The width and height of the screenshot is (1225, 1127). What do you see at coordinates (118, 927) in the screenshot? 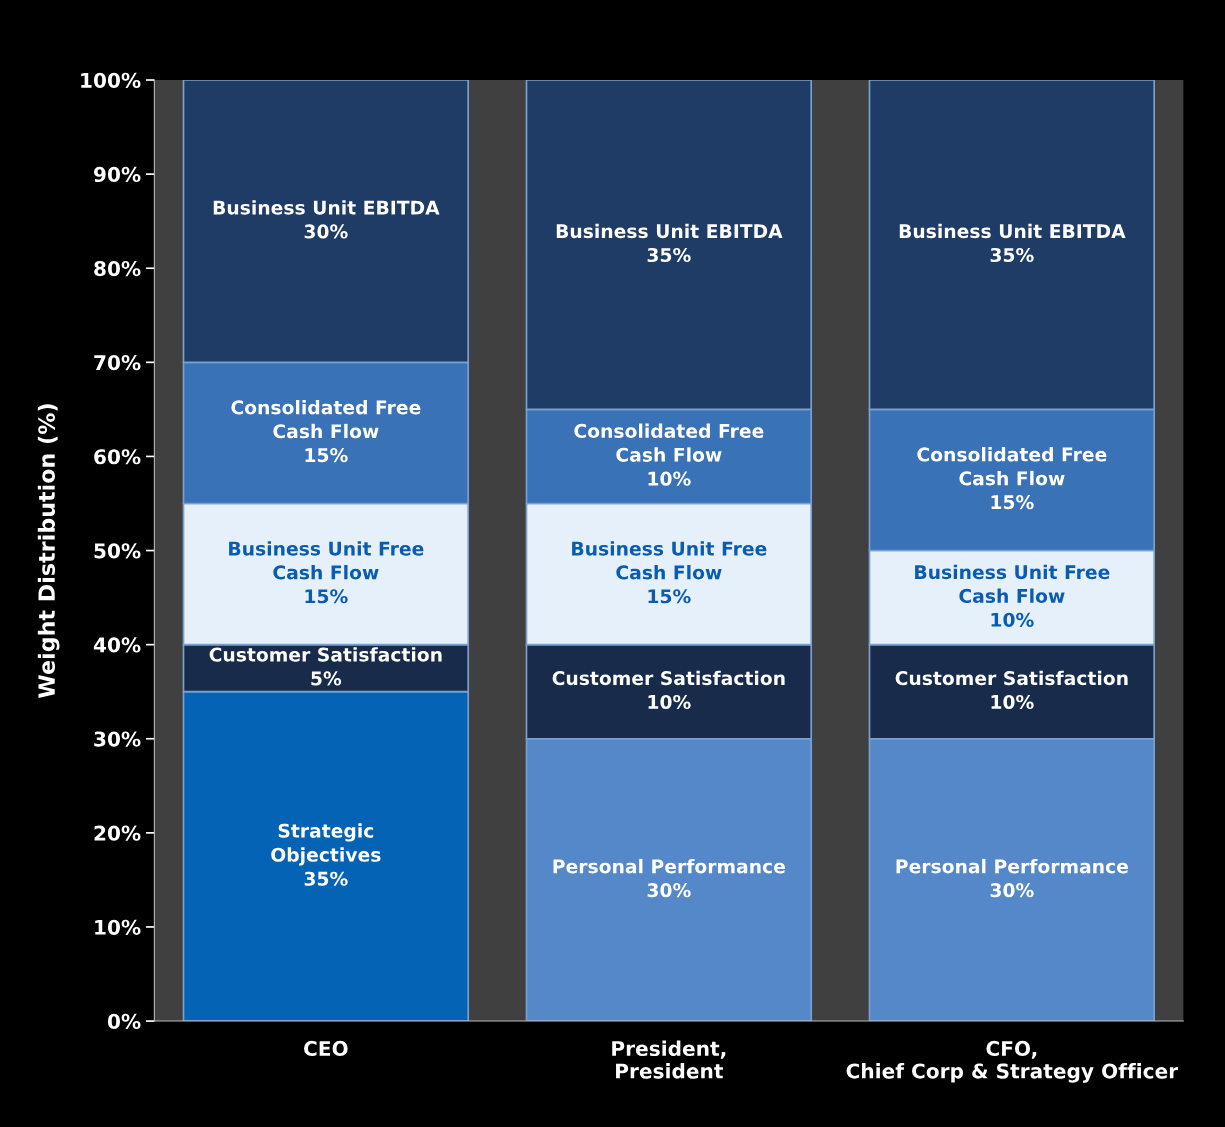
I see `y-tick-label: 10%` at bounding box center [118, 927].